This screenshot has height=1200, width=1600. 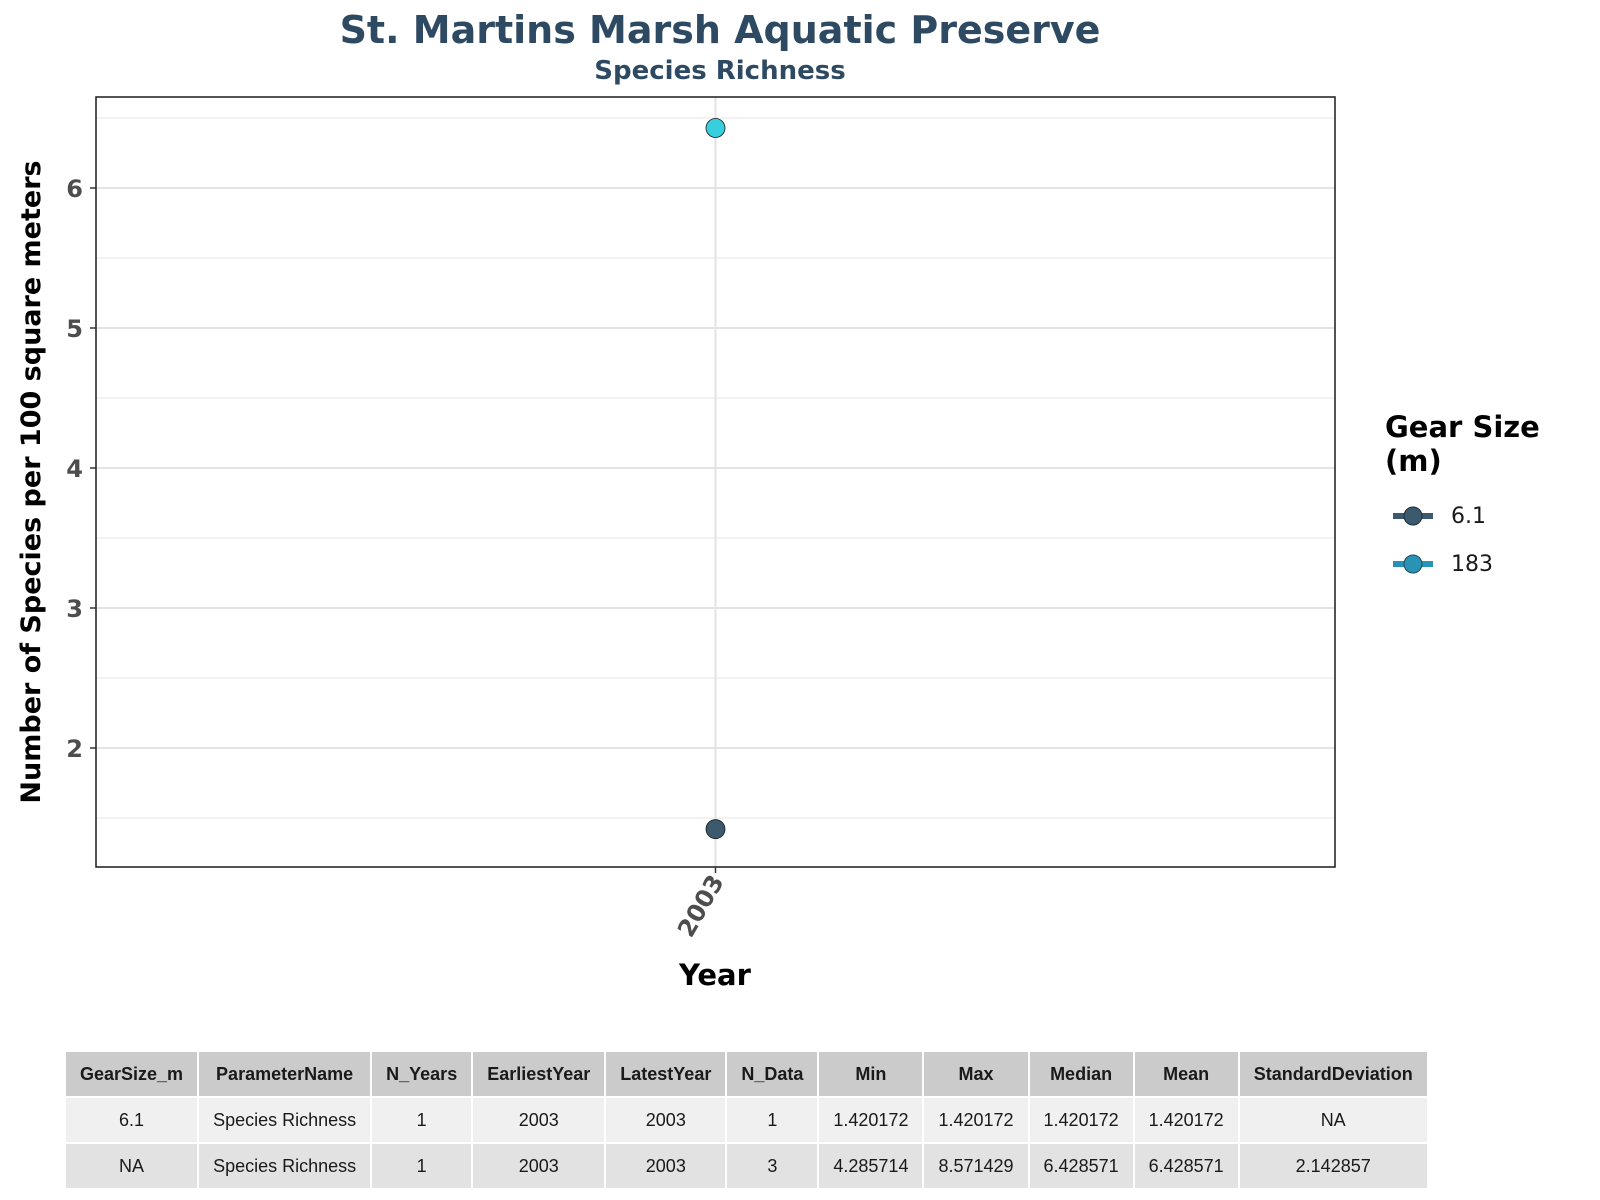 I want to click on table-cell: 3, so click(x=773, y=1166).